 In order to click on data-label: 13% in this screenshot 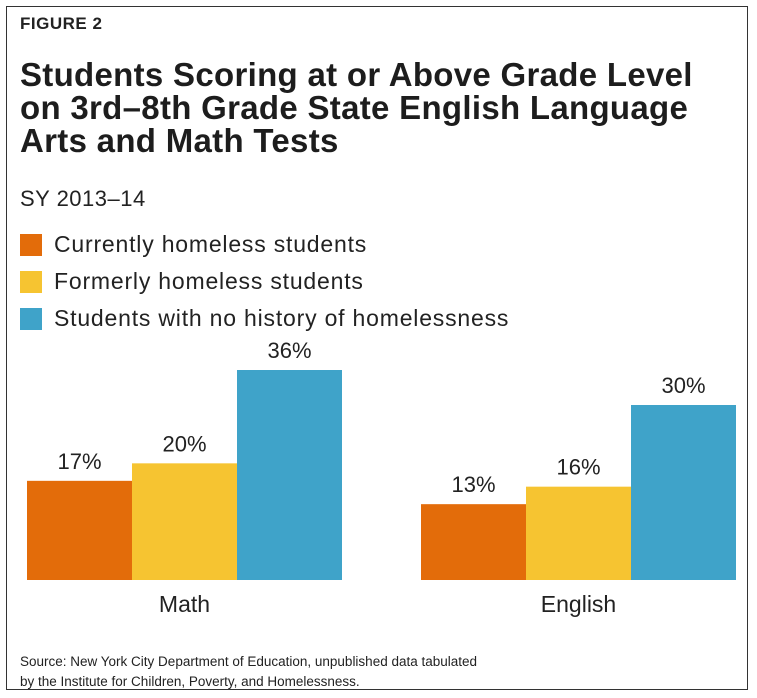, I will do `click(473, 484)`.